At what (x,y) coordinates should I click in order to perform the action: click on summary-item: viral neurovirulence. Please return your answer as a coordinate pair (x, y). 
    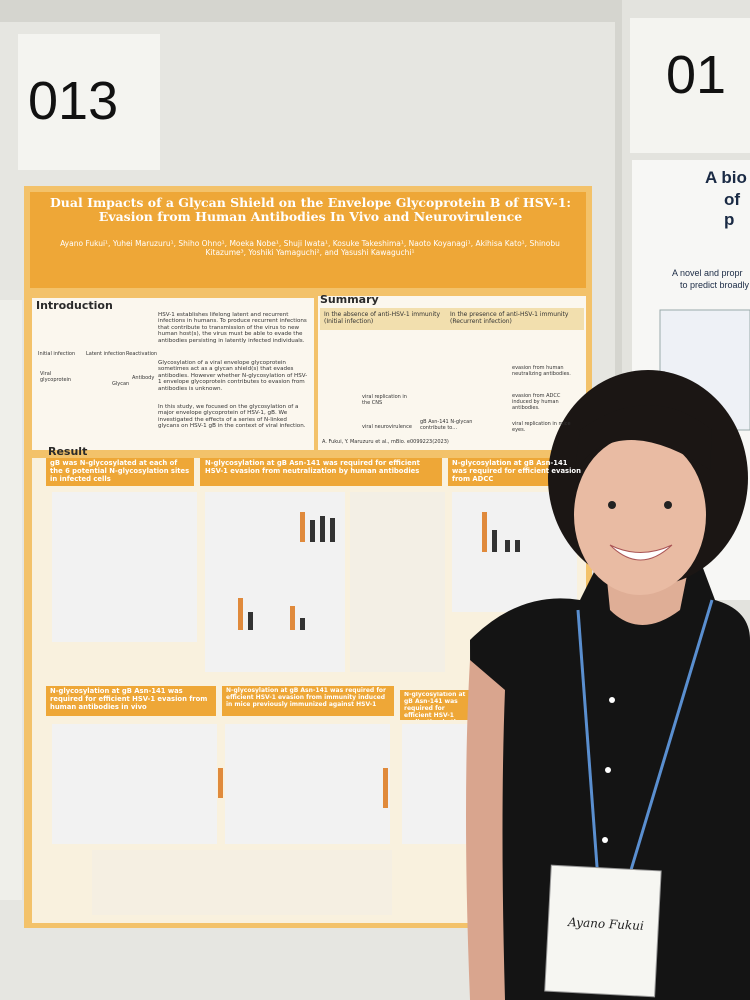
    Looking at the image, I should click on (387, 427).